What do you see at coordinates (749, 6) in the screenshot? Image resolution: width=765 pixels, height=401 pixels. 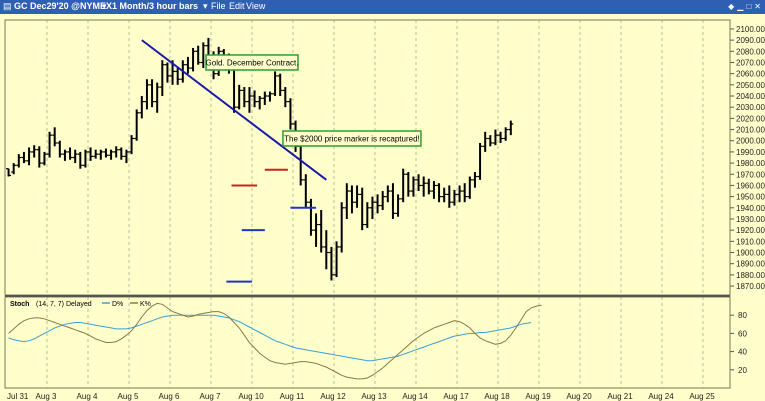 I see `maximize-icon: □` at bounding box center [749, 6].